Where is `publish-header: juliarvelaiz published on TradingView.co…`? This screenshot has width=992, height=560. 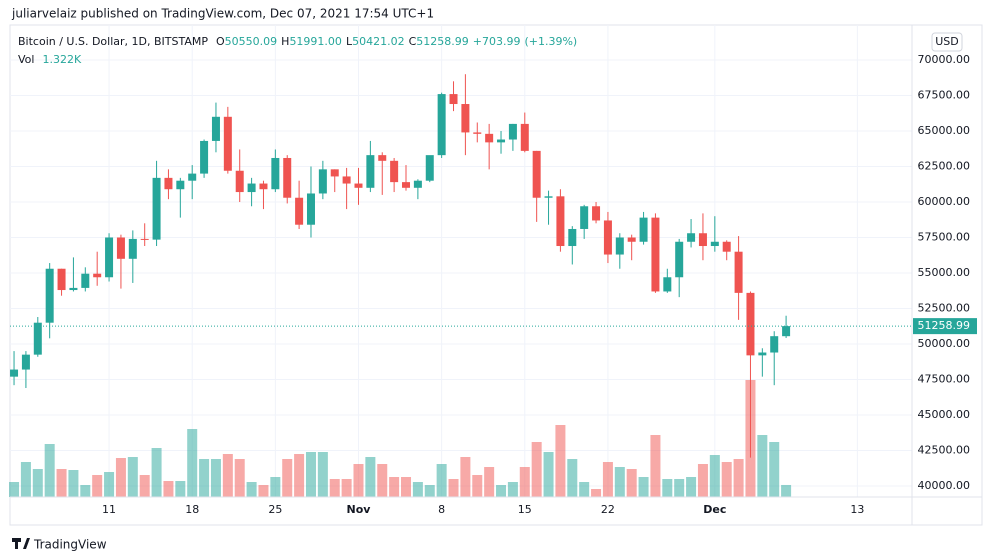 publish-header: juliarvelaiz published on TradingView.co… is located at coordinates (222, 14).